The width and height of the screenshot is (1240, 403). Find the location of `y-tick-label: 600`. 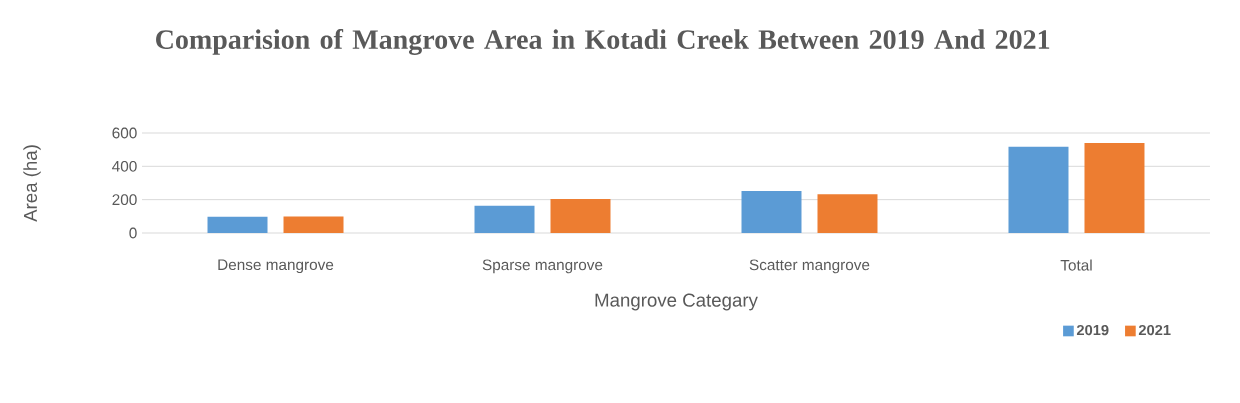

y-tick-label: 600 is located at coordinates (124, 133).